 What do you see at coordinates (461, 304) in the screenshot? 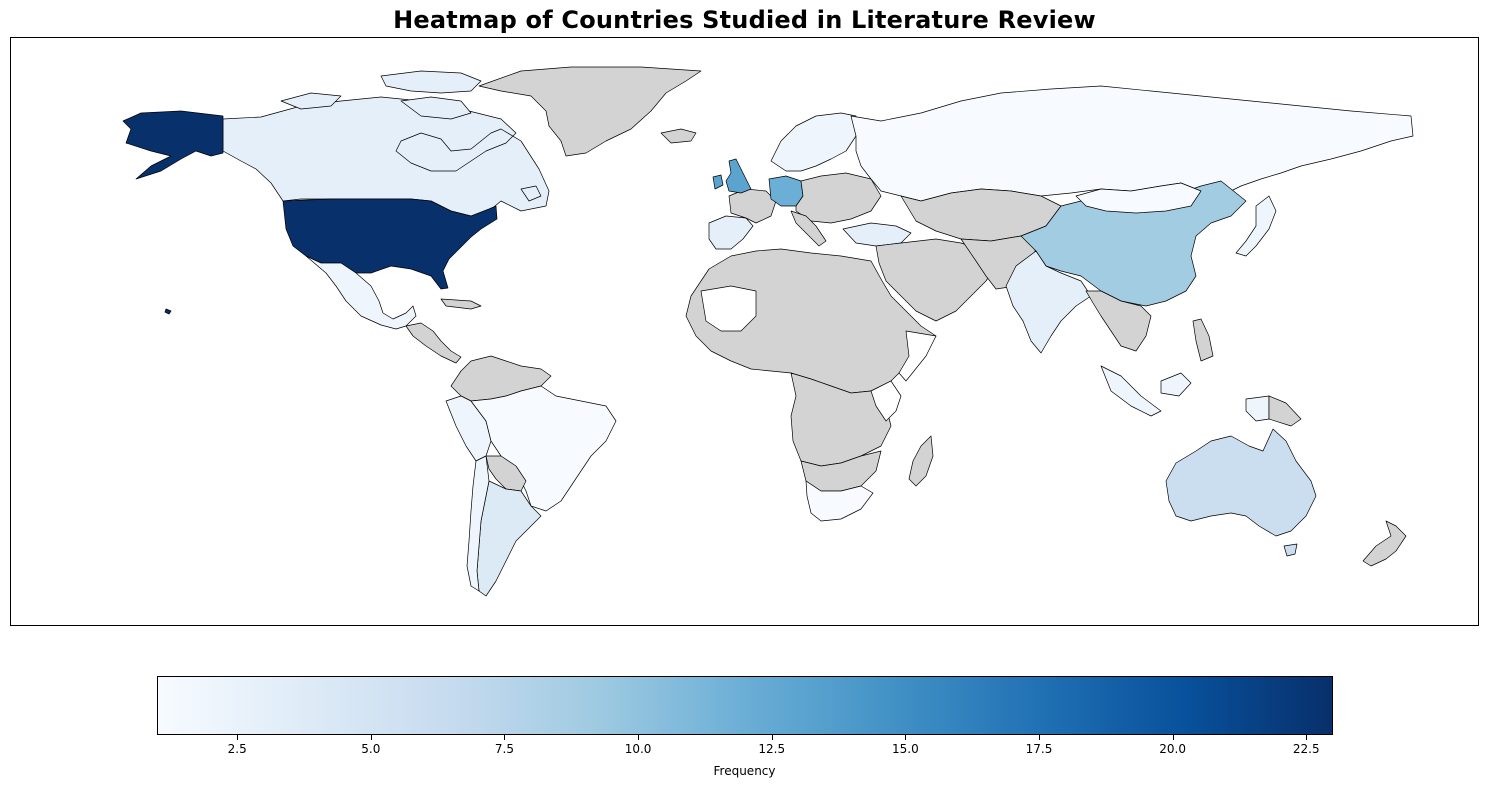
I see `country-caribbean` at bounding box center [461, 304].